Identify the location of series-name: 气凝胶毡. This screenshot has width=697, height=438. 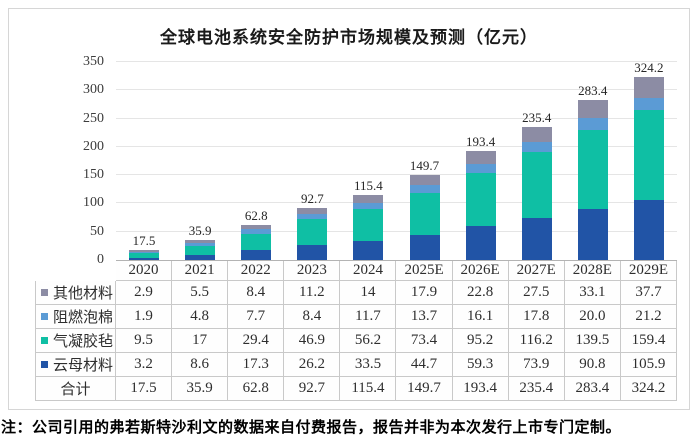
(83, 342).